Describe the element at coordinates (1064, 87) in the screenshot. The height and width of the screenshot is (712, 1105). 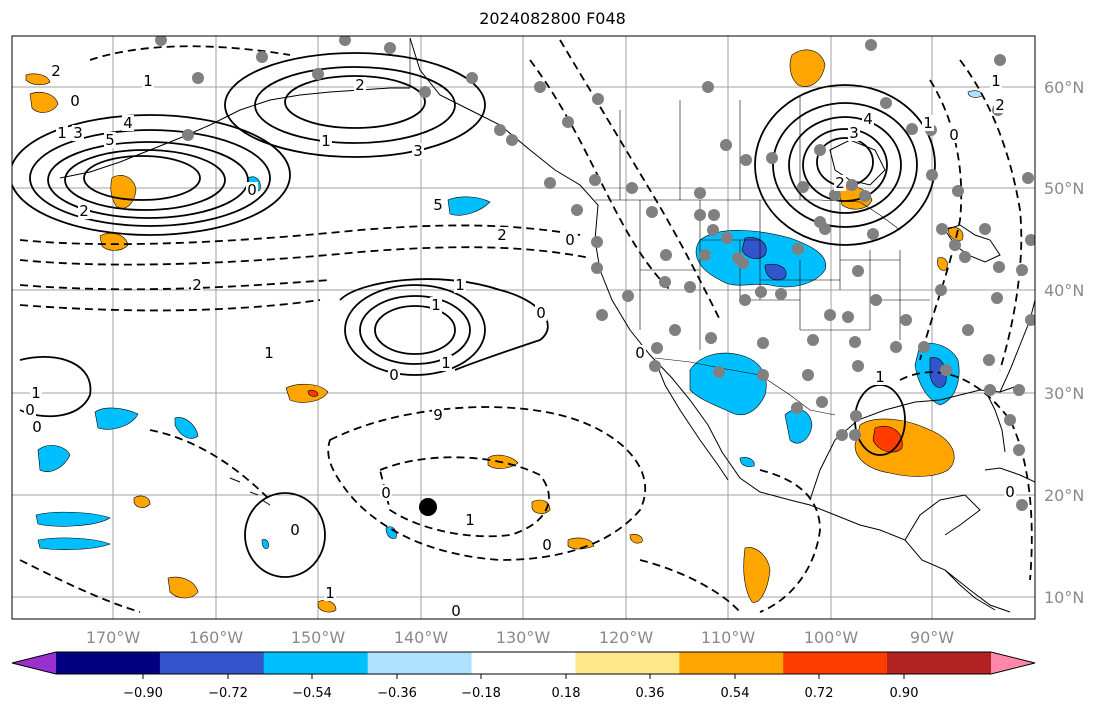
I see `lat-tick-label: 60°N` at that location.